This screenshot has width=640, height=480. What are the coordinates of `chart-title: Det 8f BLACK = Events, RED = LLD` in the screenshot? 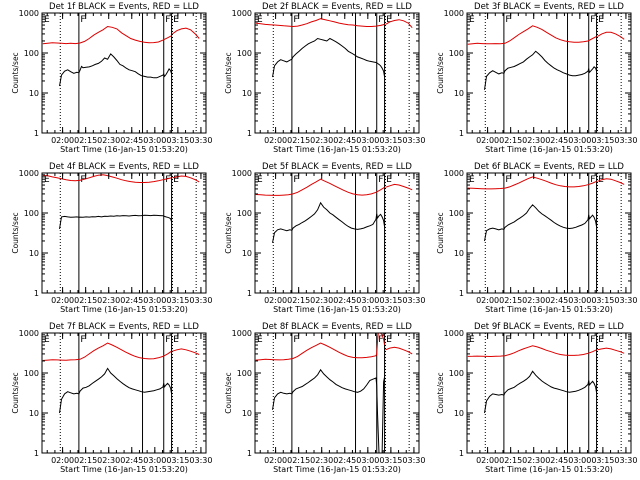 It's located at (337, 327).